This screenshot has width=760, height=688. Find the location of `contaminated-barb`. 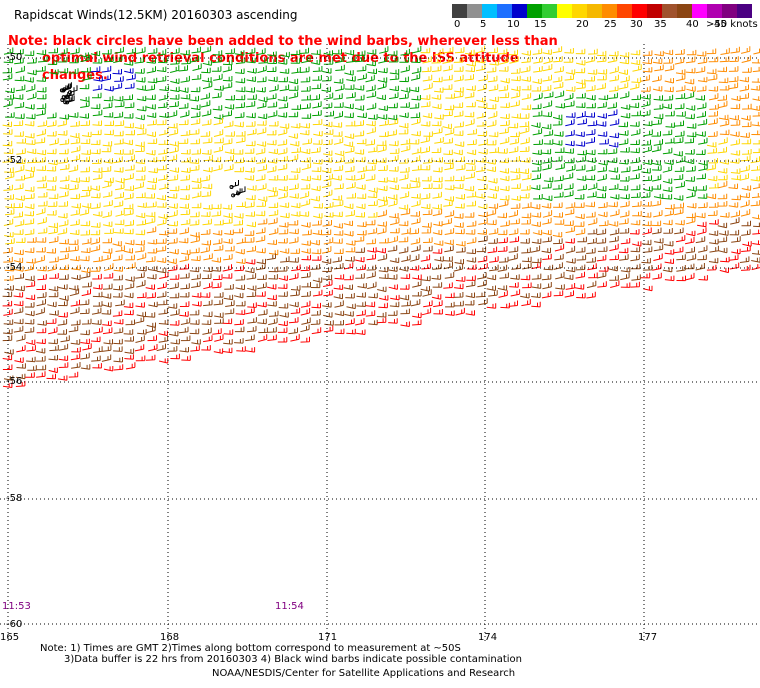

contaminated-barb is located at coordinates (66, 97).